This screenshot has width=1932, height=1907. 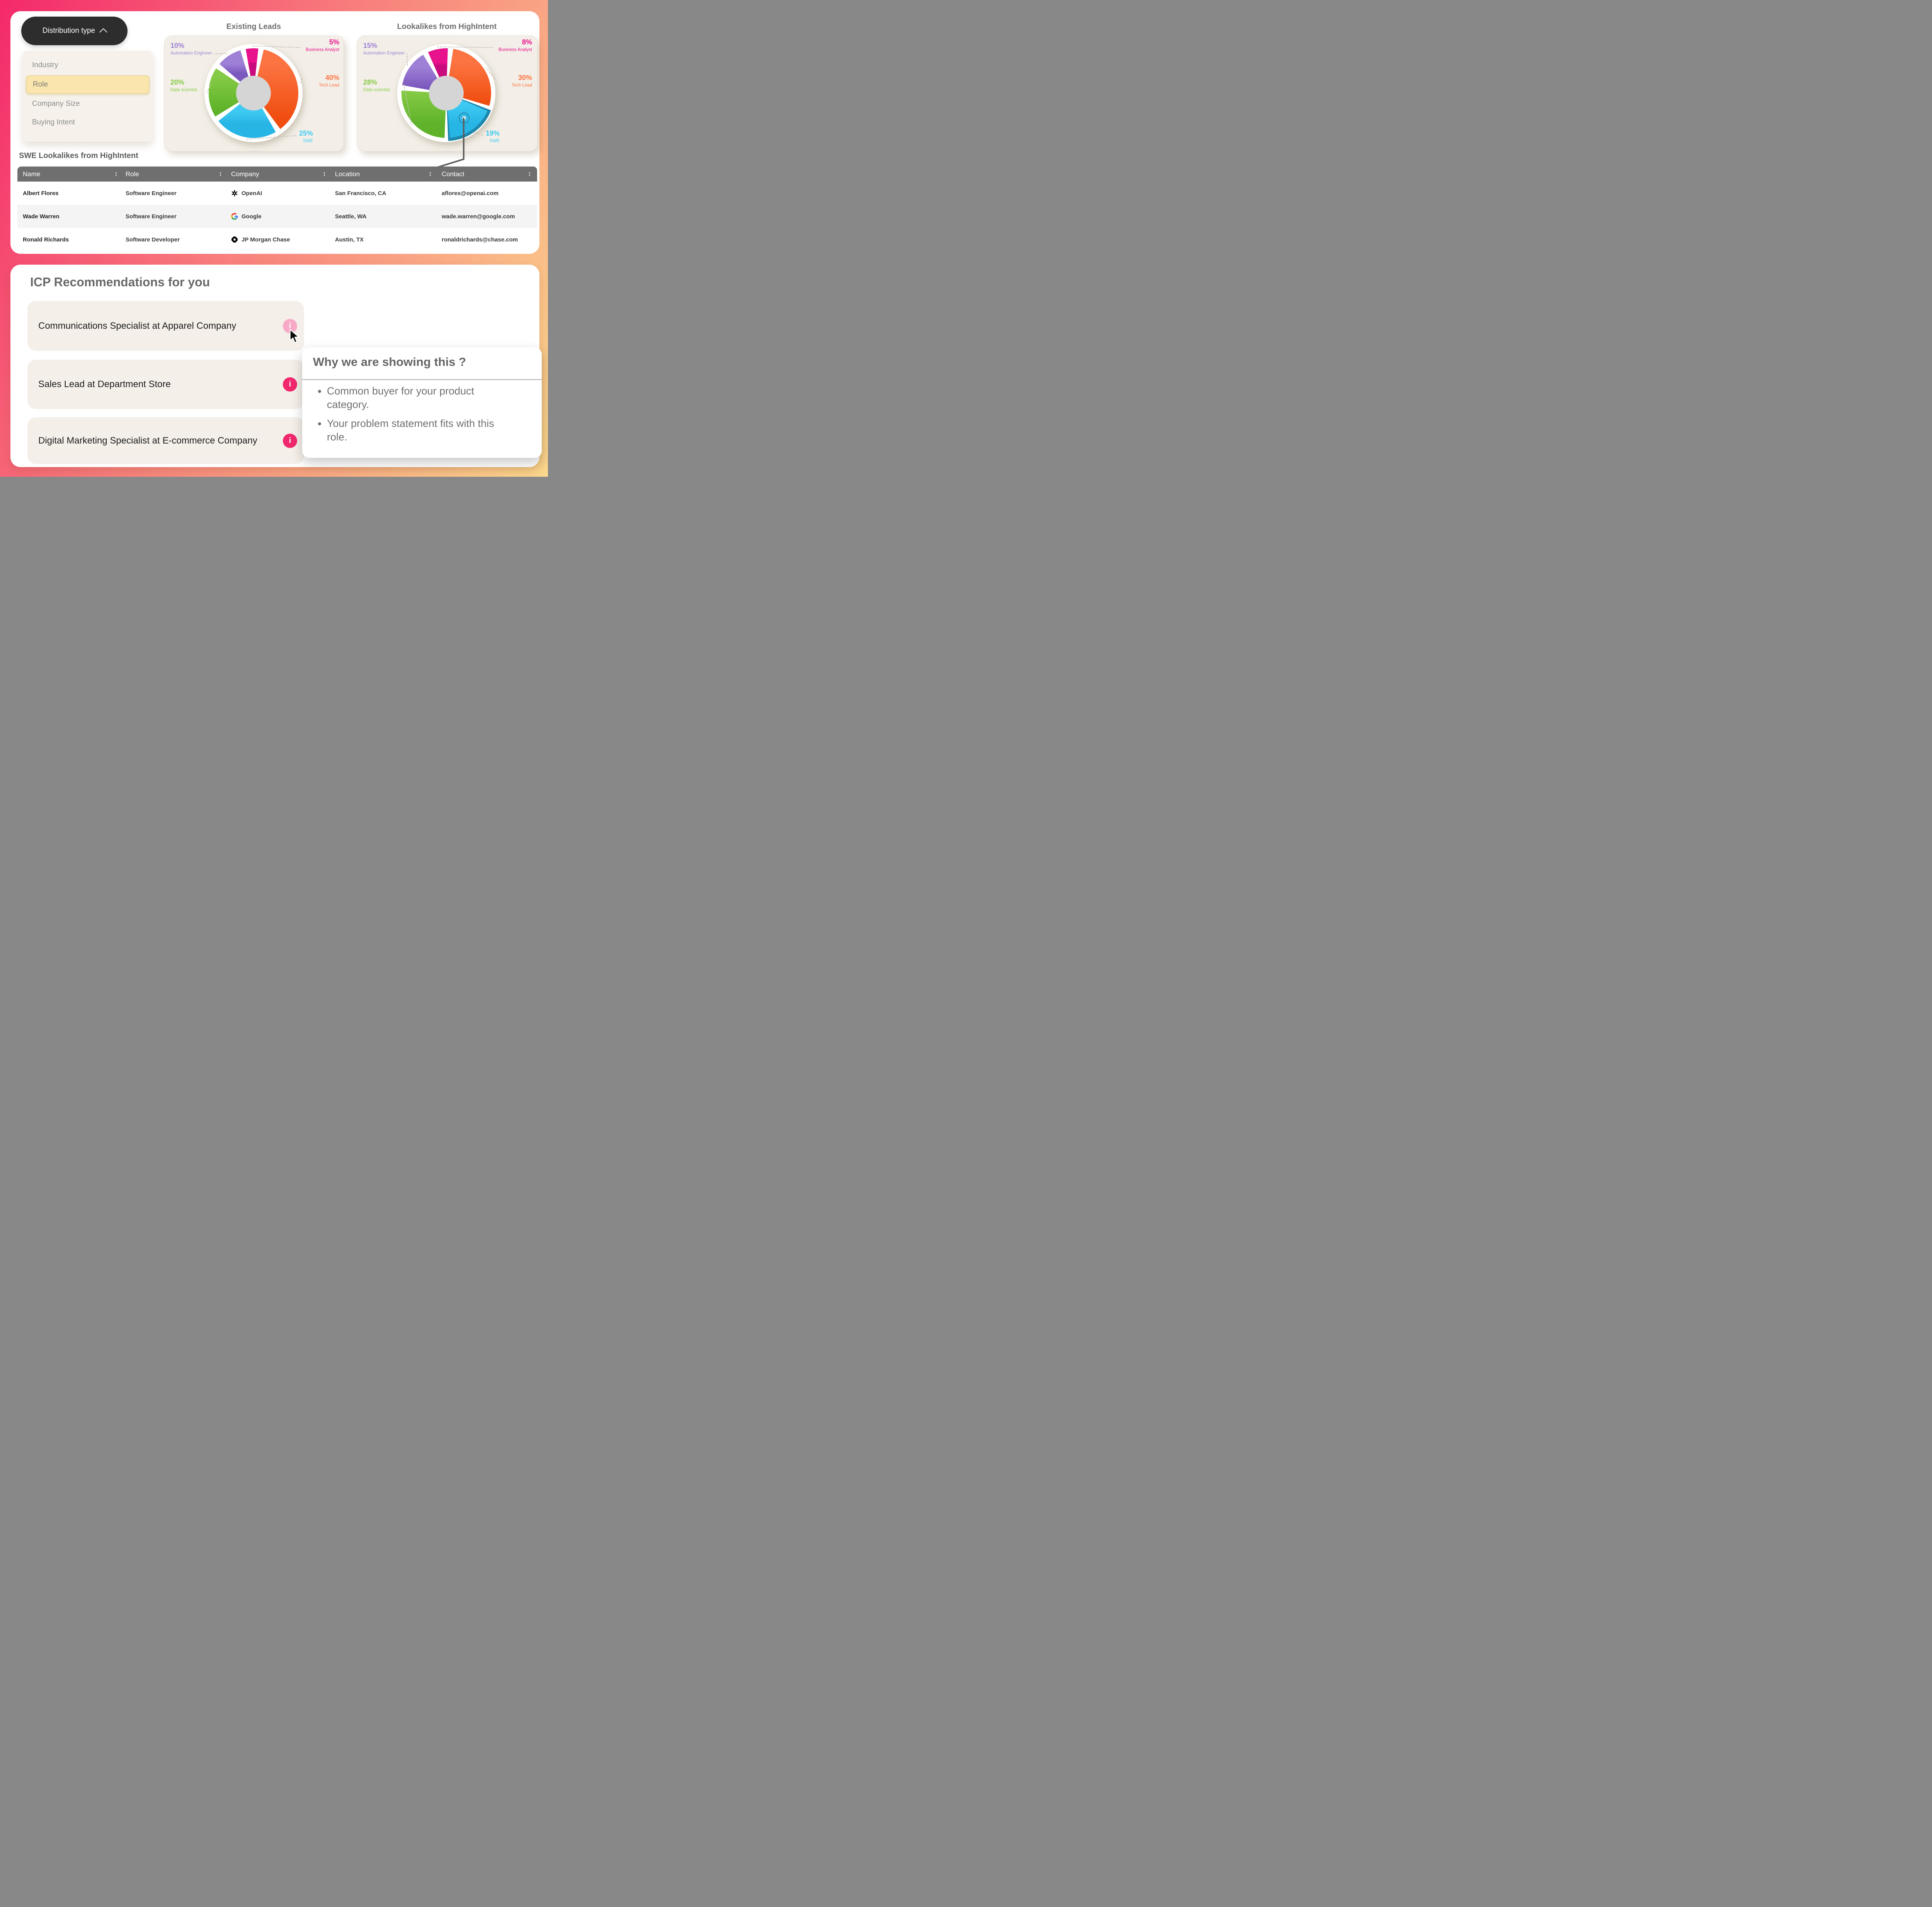 What do you see at coordinates (32, 174) in the screenshot?
I see `column-header-name: Name` at bounding box center [32, 174].